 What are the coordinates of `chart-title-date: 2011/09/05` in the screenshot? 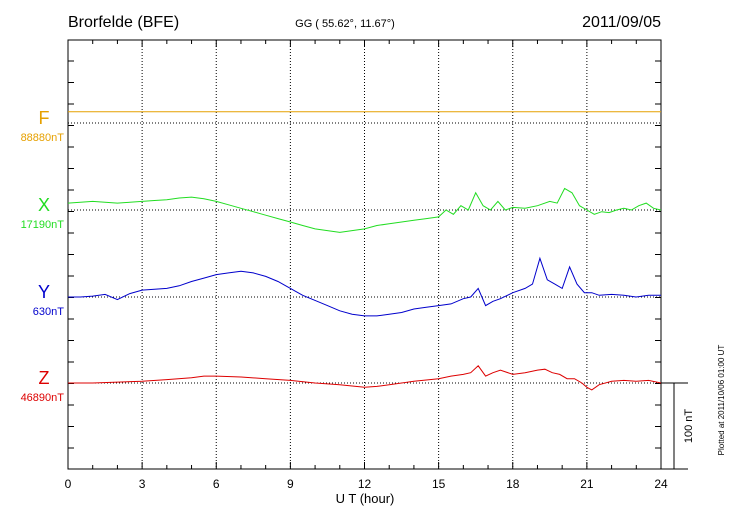 It's located at (621, 22).